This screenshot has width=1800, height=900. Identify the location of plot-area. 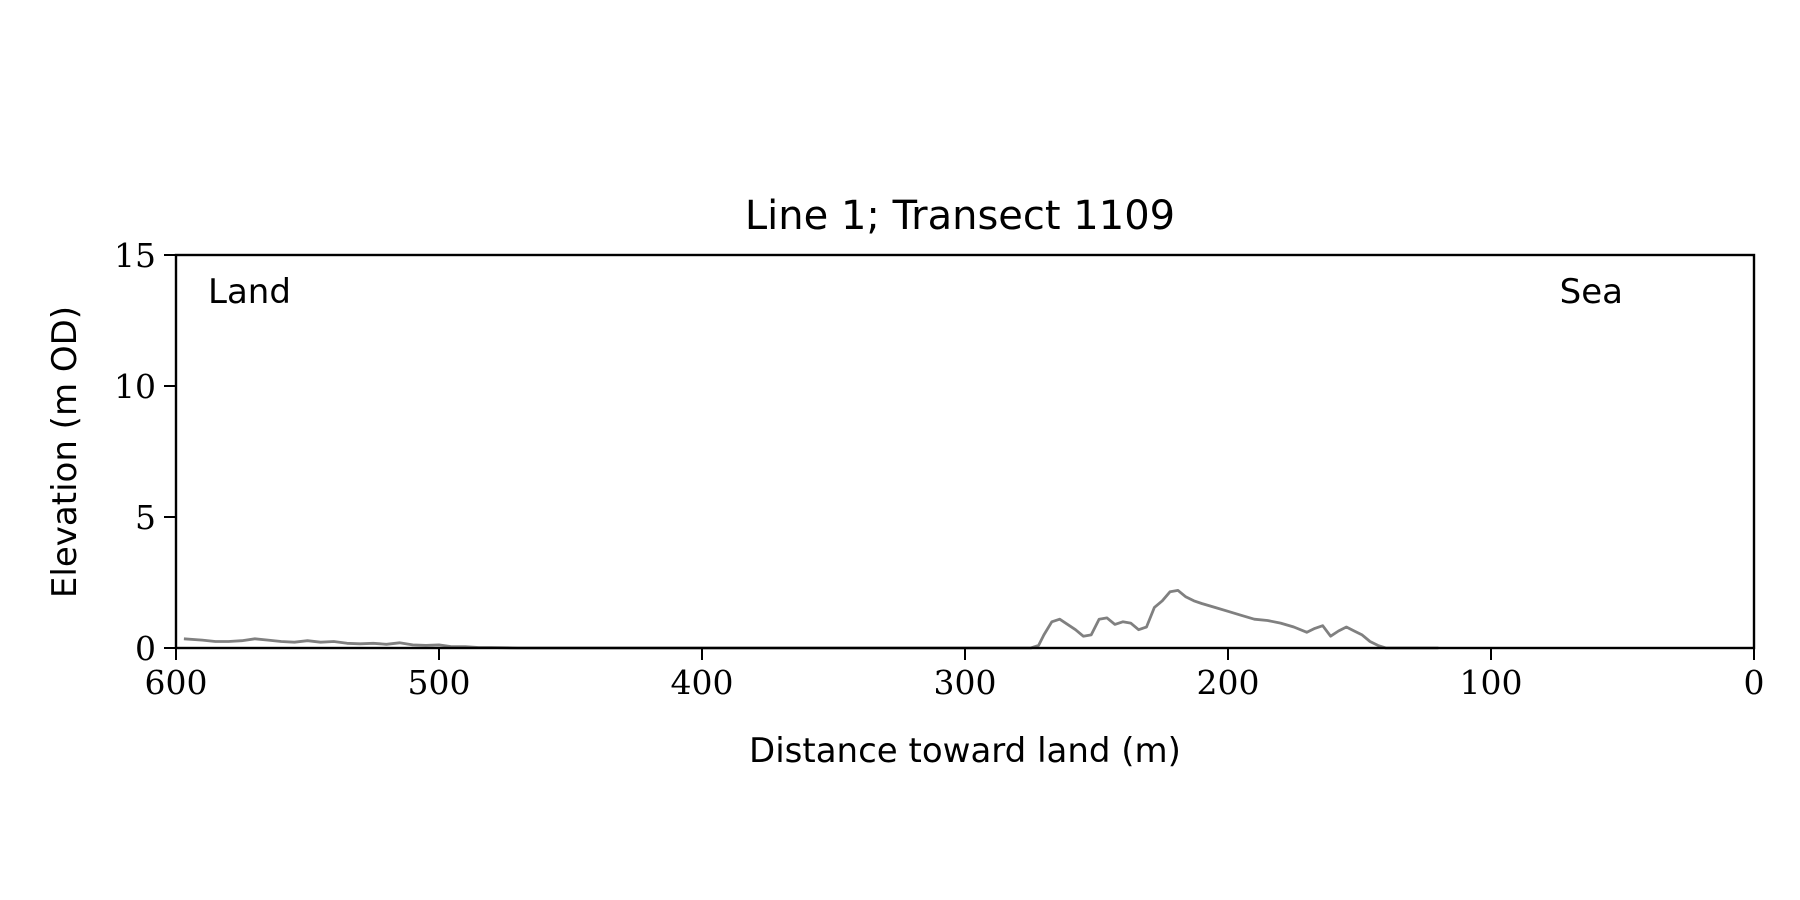
(811, 619).